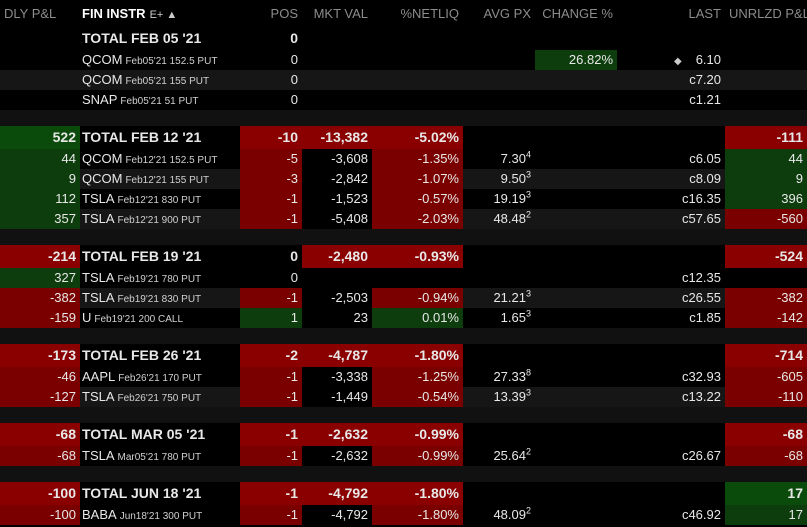  Describe the element at coordinates (429, 13) in the screenshot. I see `col-header-netliq: %NETLIQ` at that location.